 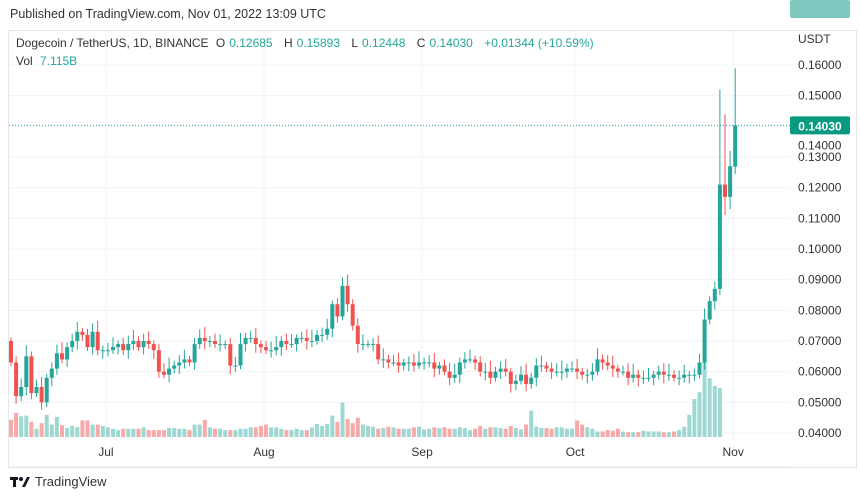 What do you see at coordinates (220, 43) in the screenshot?
I see `open-label: O` at bounding box center [220, 43].